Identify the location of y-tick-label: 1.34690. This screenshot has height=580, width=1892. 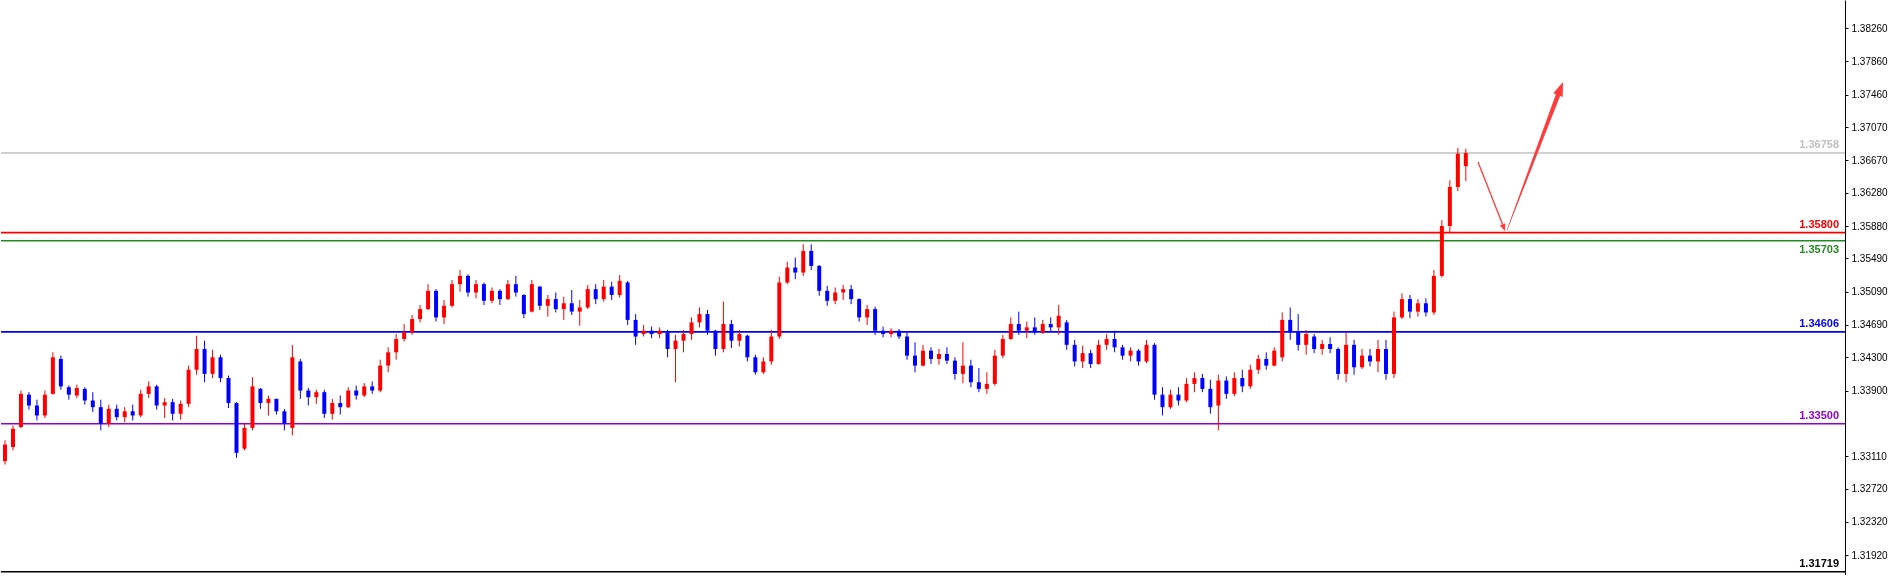
(1870, 325).